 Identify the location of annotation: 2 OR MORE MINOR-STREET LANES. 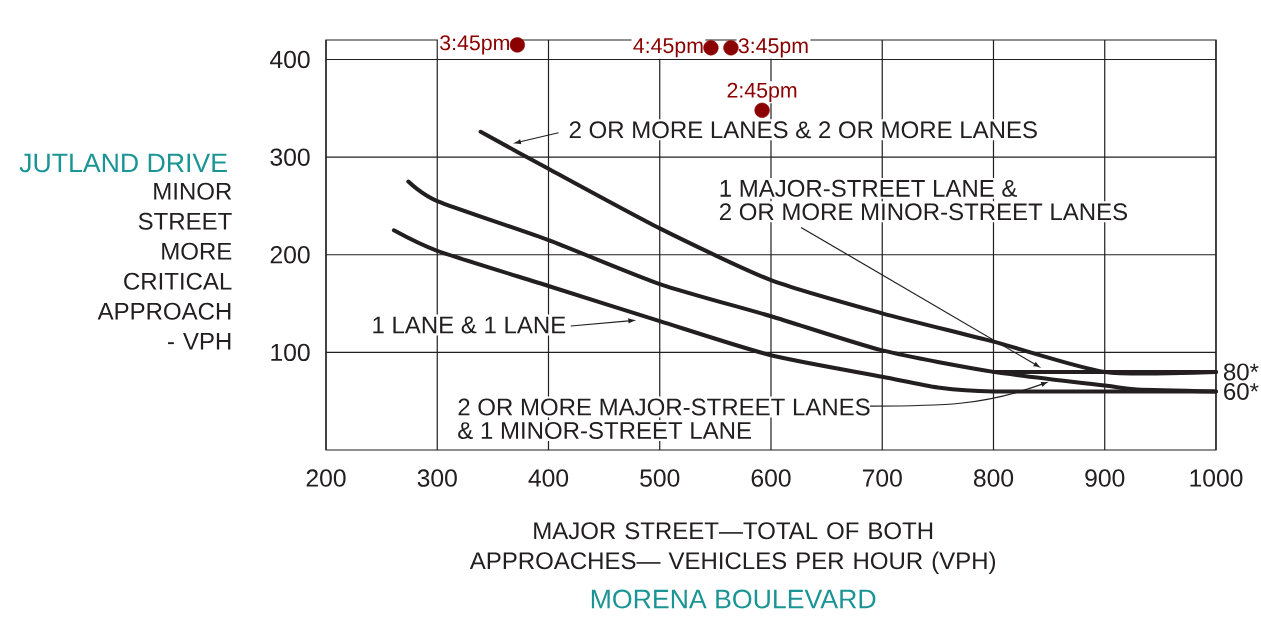
(923, 212).